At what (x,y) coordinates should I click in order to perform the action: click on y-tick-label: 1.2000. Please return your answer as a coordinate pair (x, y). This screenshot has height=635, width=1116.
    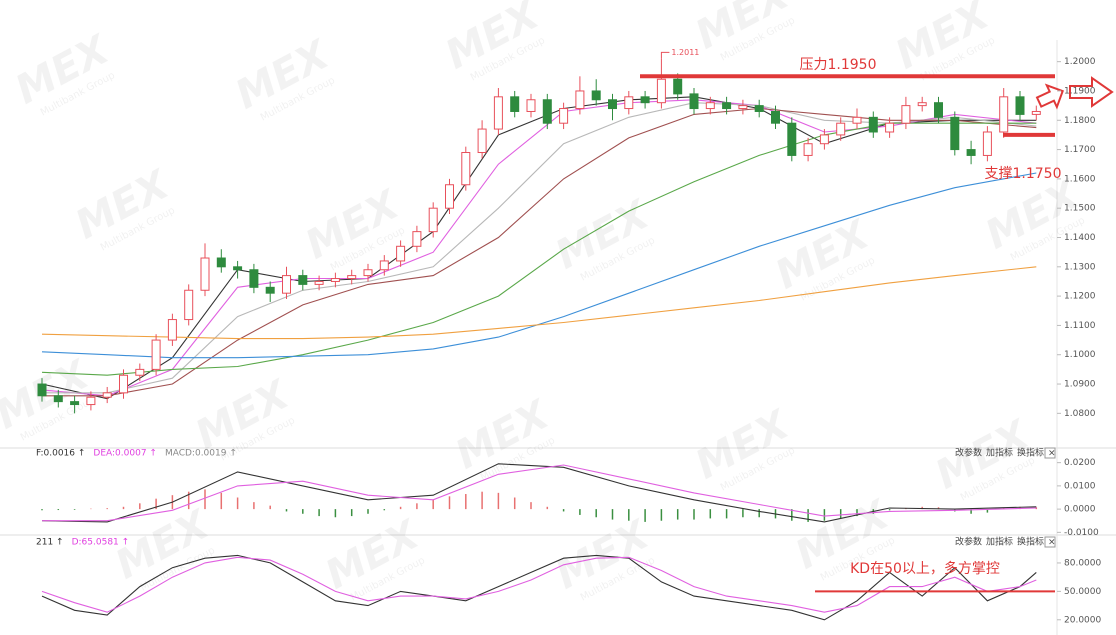
    Looking at the image, I should click on (1080, 62).